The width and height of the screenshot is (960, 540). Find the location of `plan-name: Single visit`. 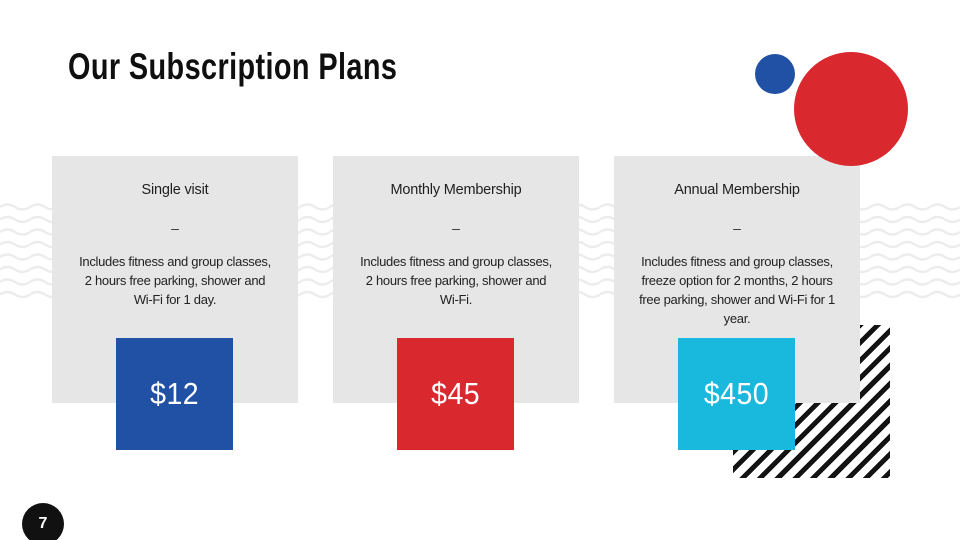

plan-name: Single visit is located at coordinates (175, 190).